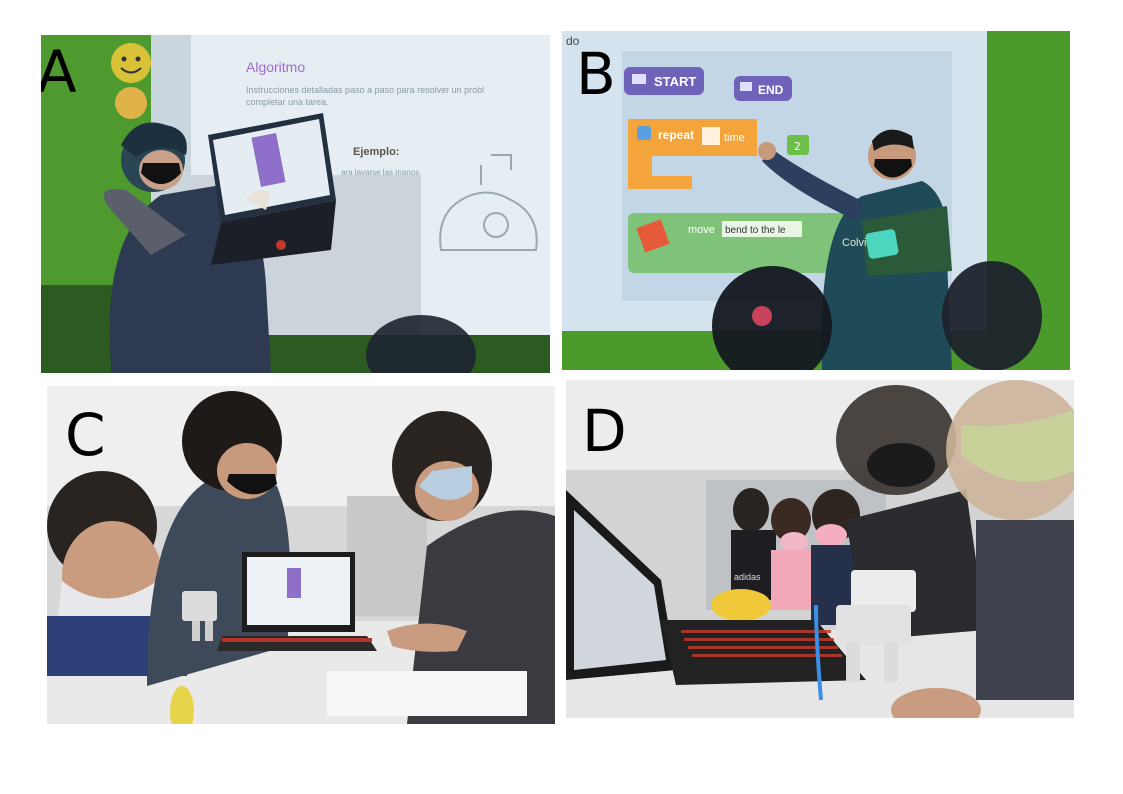  I want to click on handwashing-illustration, so click(488, 202).